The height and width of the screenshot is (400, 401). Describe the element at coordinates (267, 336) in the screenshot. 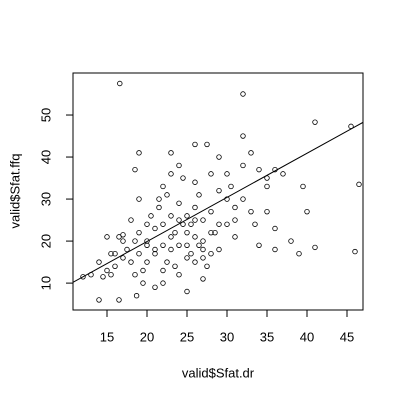

I see `x-tick-label: 35` at that location.